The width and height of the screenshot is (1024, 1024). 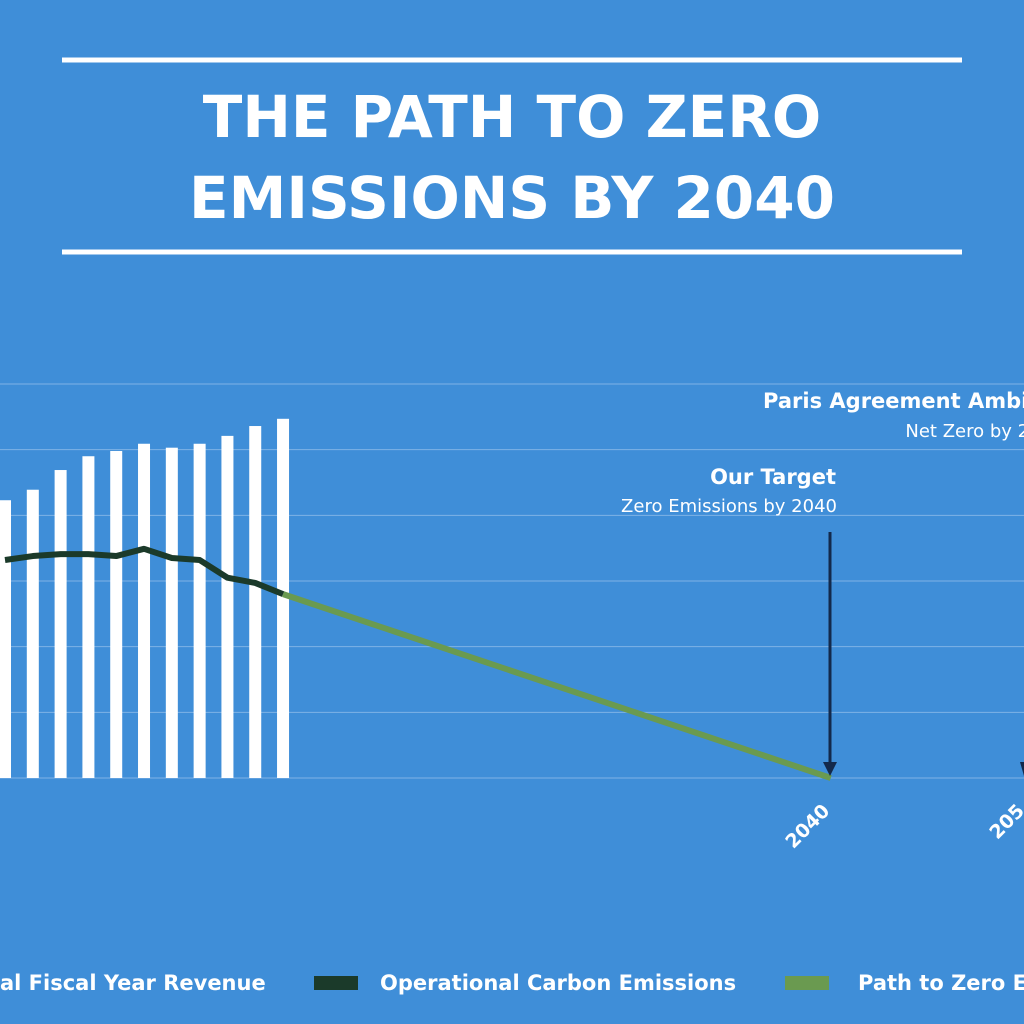 I want to click on chart-title: THE PATH TO ZERO, so click(x=512, y=117).